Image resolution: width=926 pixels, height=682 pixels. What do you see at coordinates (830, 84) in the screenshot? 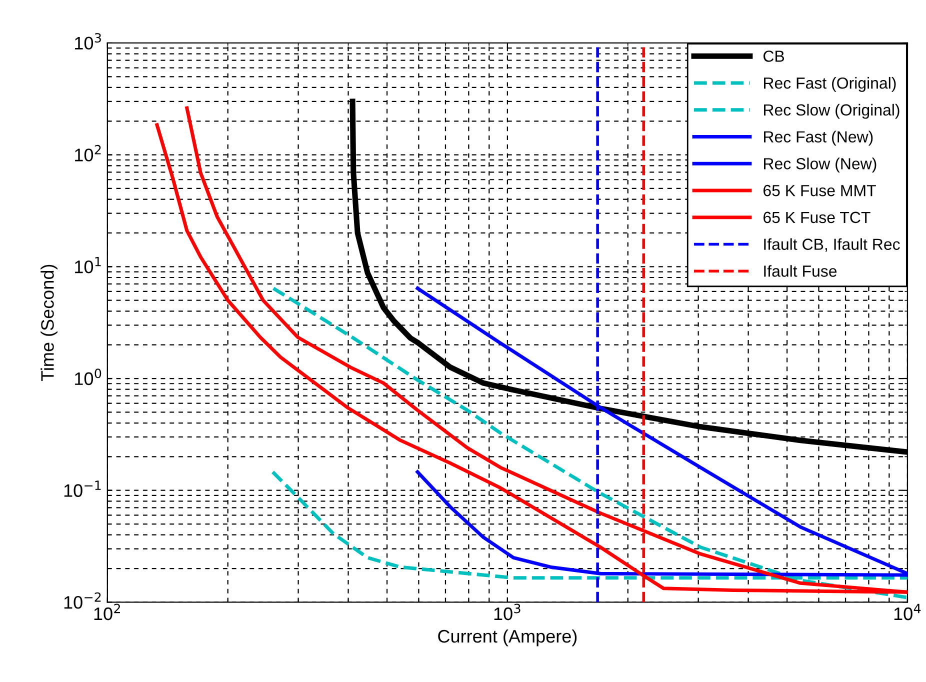
I see `legend-label: Rec Fast (Original)` at bounding box center [830, 84].